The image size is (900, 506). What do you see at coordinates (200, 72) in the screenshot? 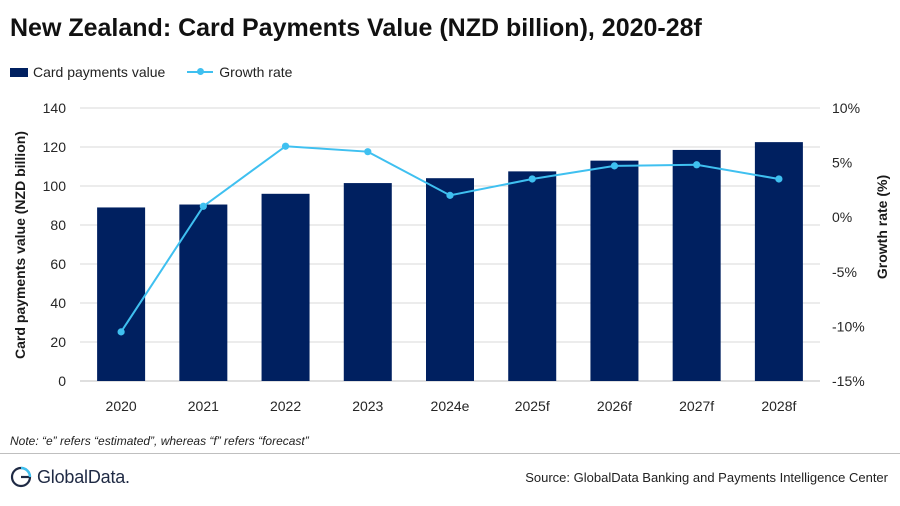
I see `legend-line-swatch` at bounding box center [200, 72].